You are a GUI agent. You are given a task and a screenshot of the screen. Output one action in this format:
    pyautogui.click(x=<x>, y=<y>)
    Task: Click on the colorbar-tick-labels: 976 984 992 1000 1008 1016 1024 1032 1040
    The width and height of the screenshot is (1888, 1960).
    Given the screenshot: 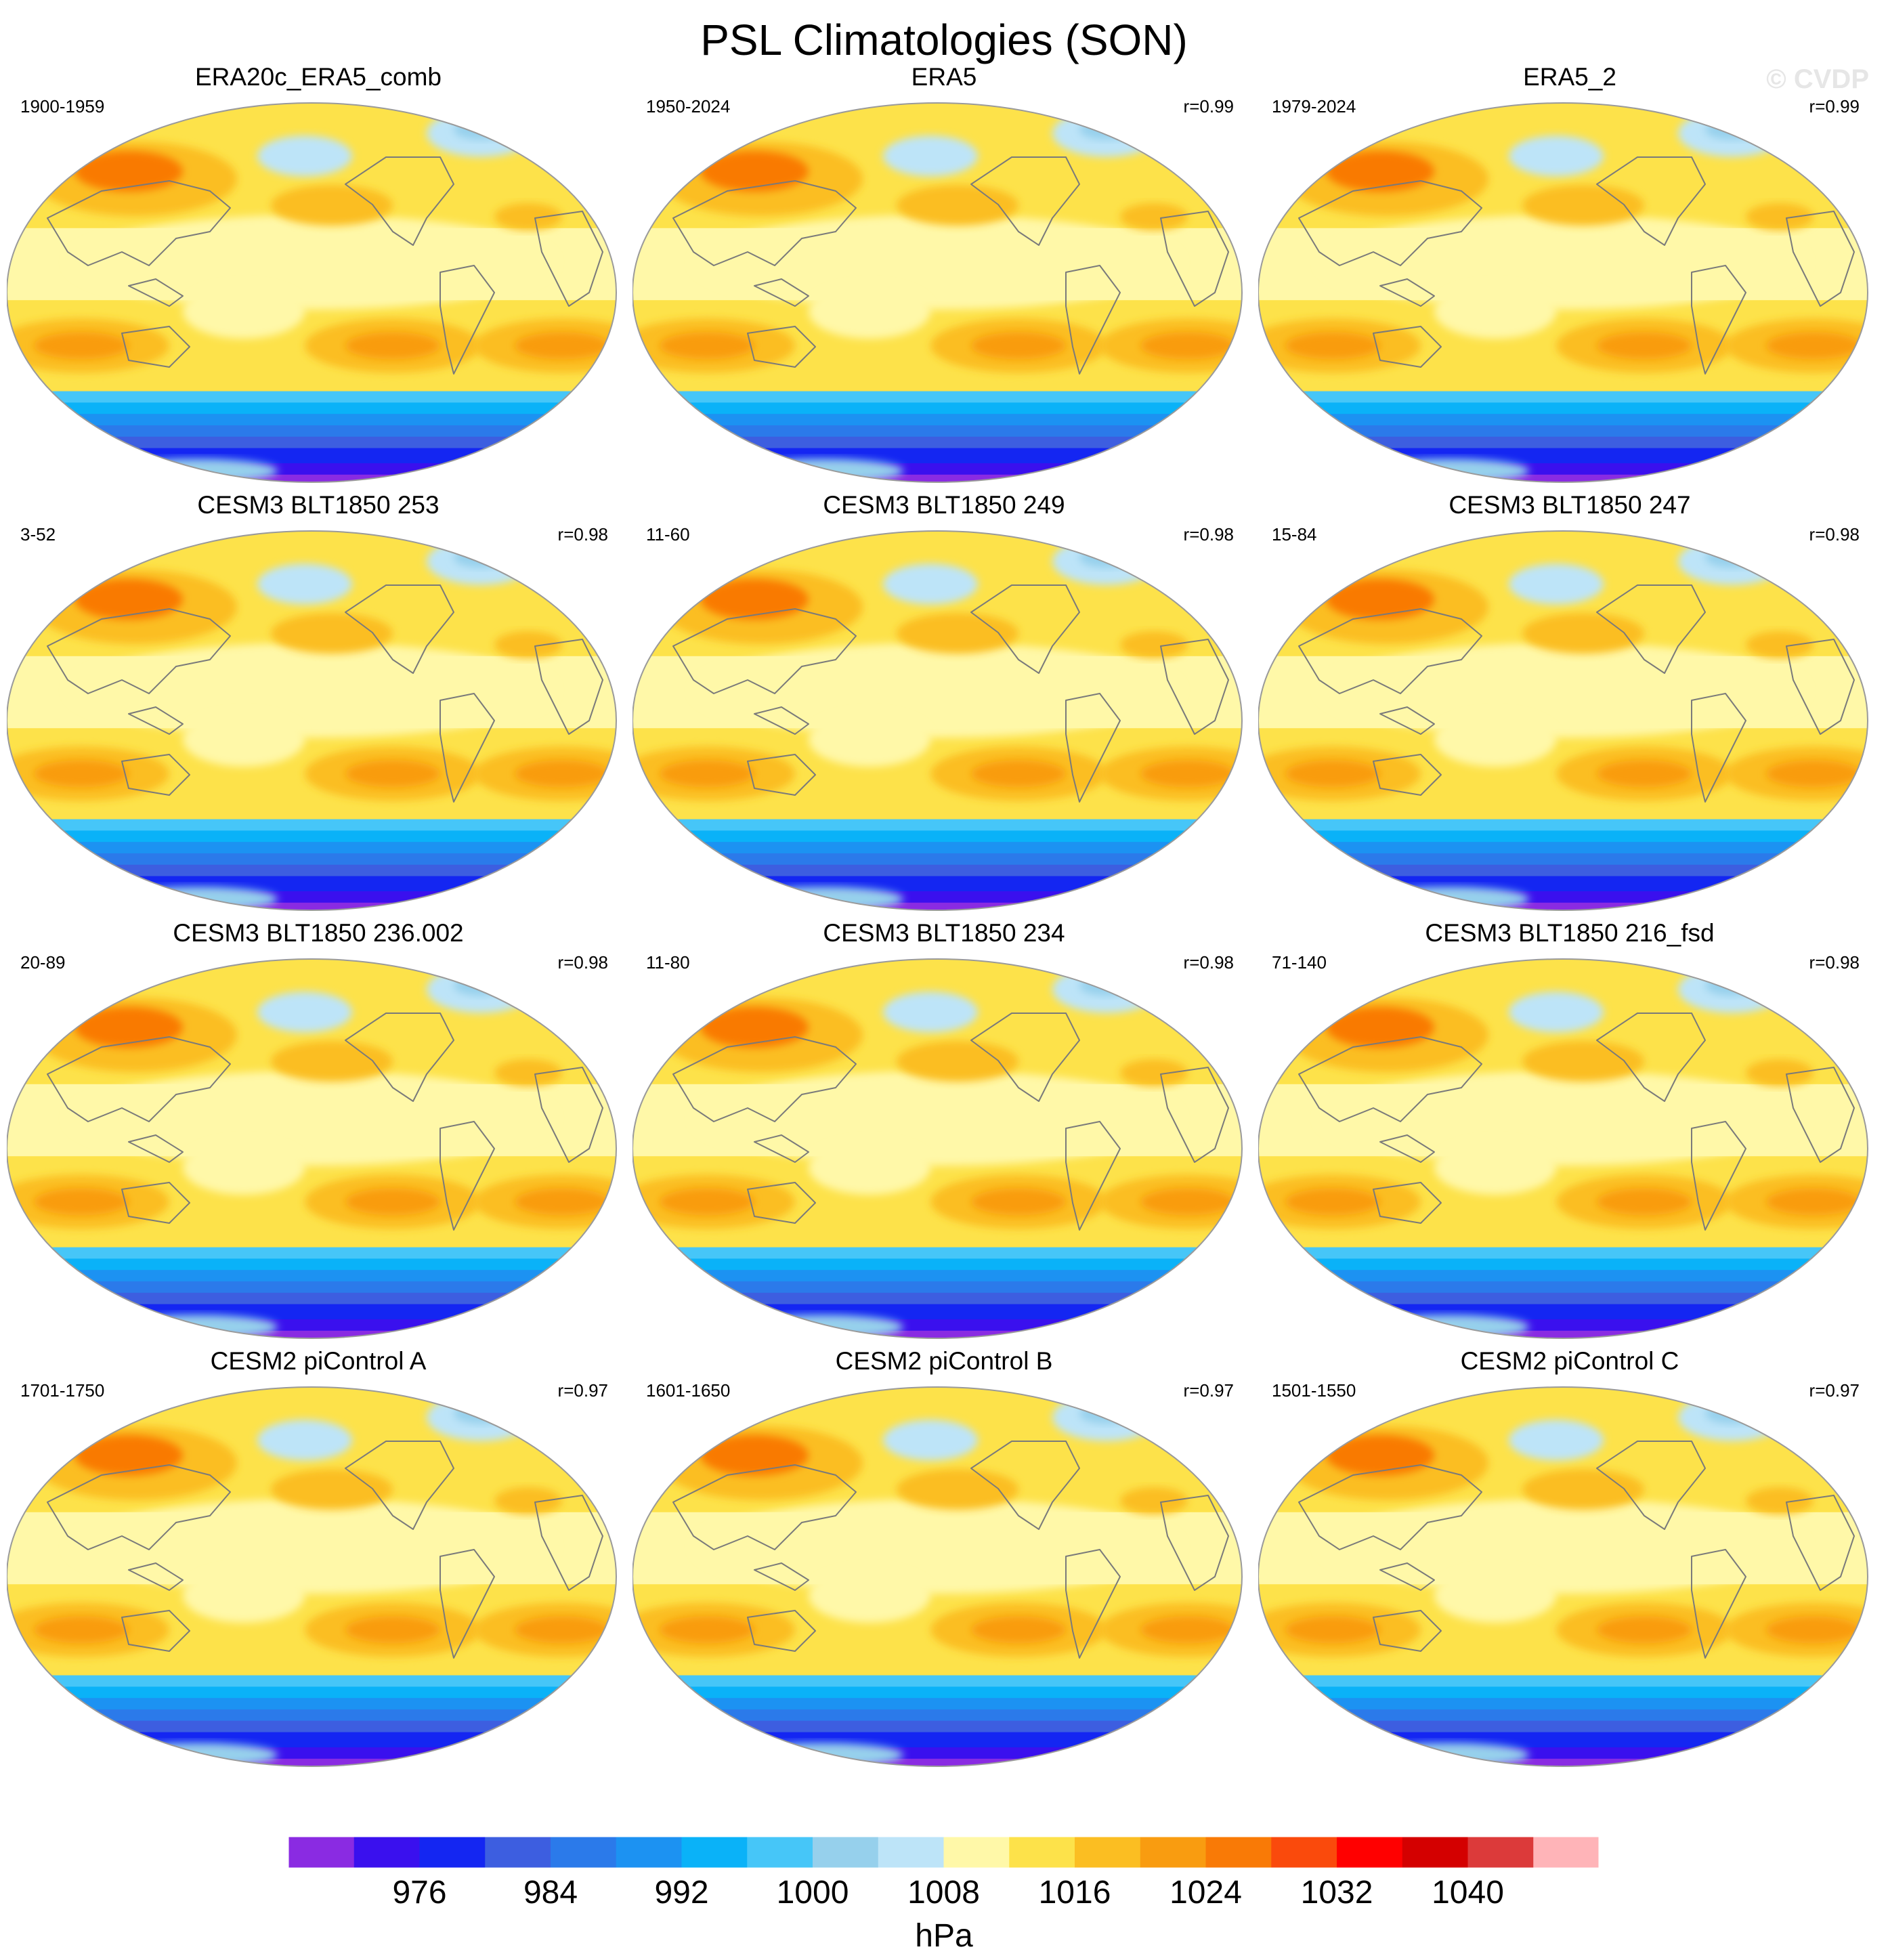 What is the action you would take?
    pyautogui.click(x=947, y=1893)
    